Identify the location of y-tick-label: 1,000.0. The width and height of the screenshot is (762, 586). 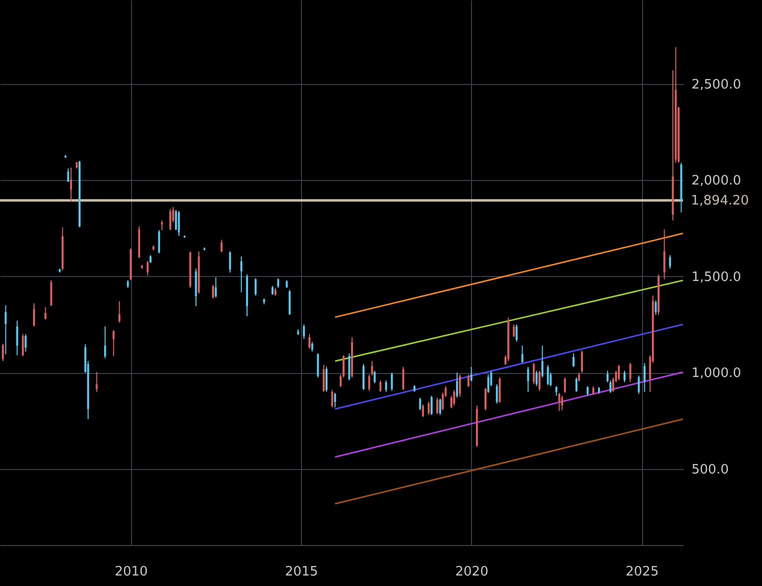
(717, 374).